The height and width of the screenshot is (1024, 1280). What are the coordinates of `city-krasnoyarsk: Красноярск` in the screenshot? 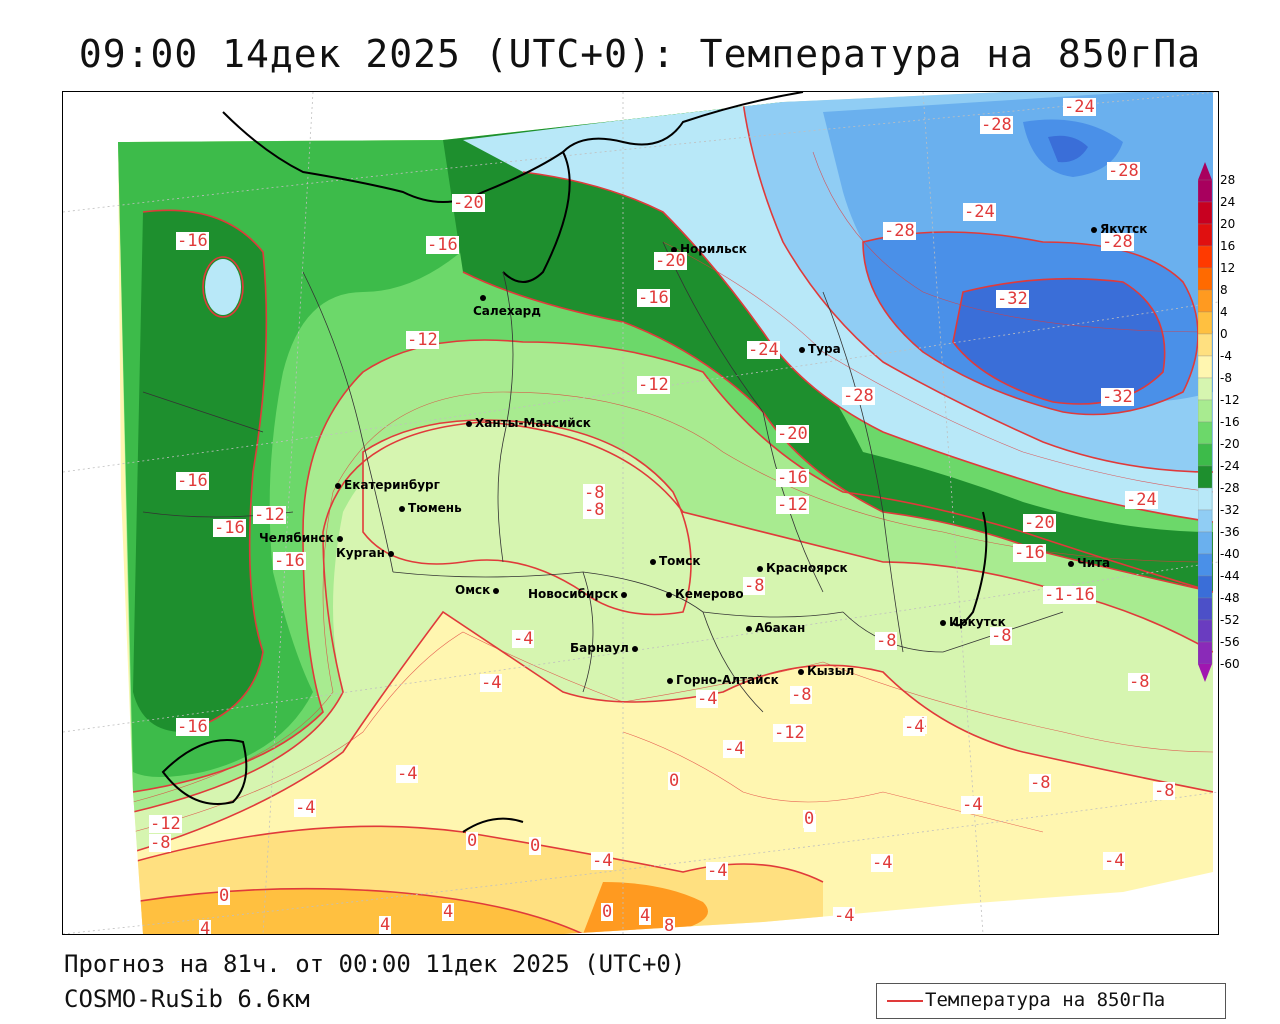 It's located at (802, 568).